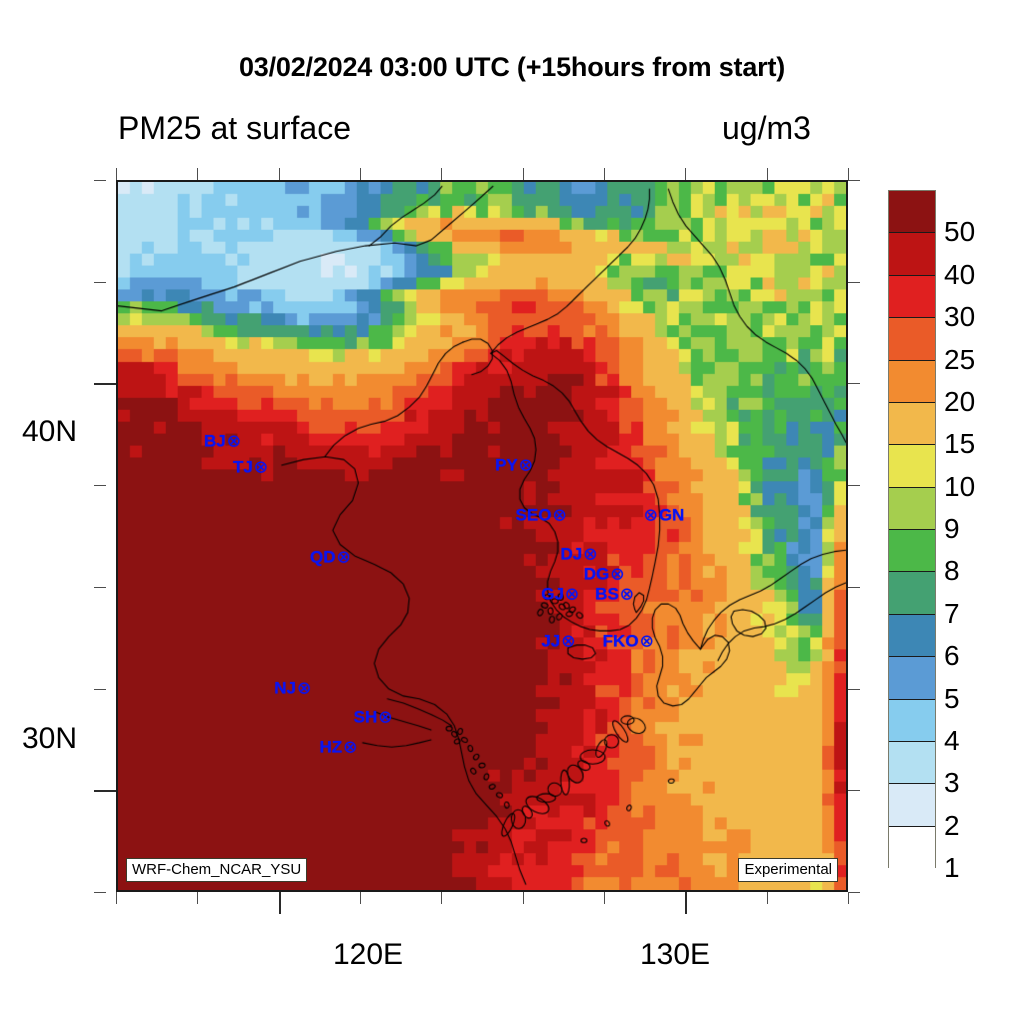 The height and width of the screenshot is (1024, 1024). I want to click on city-label: GN, so click(671, 515).